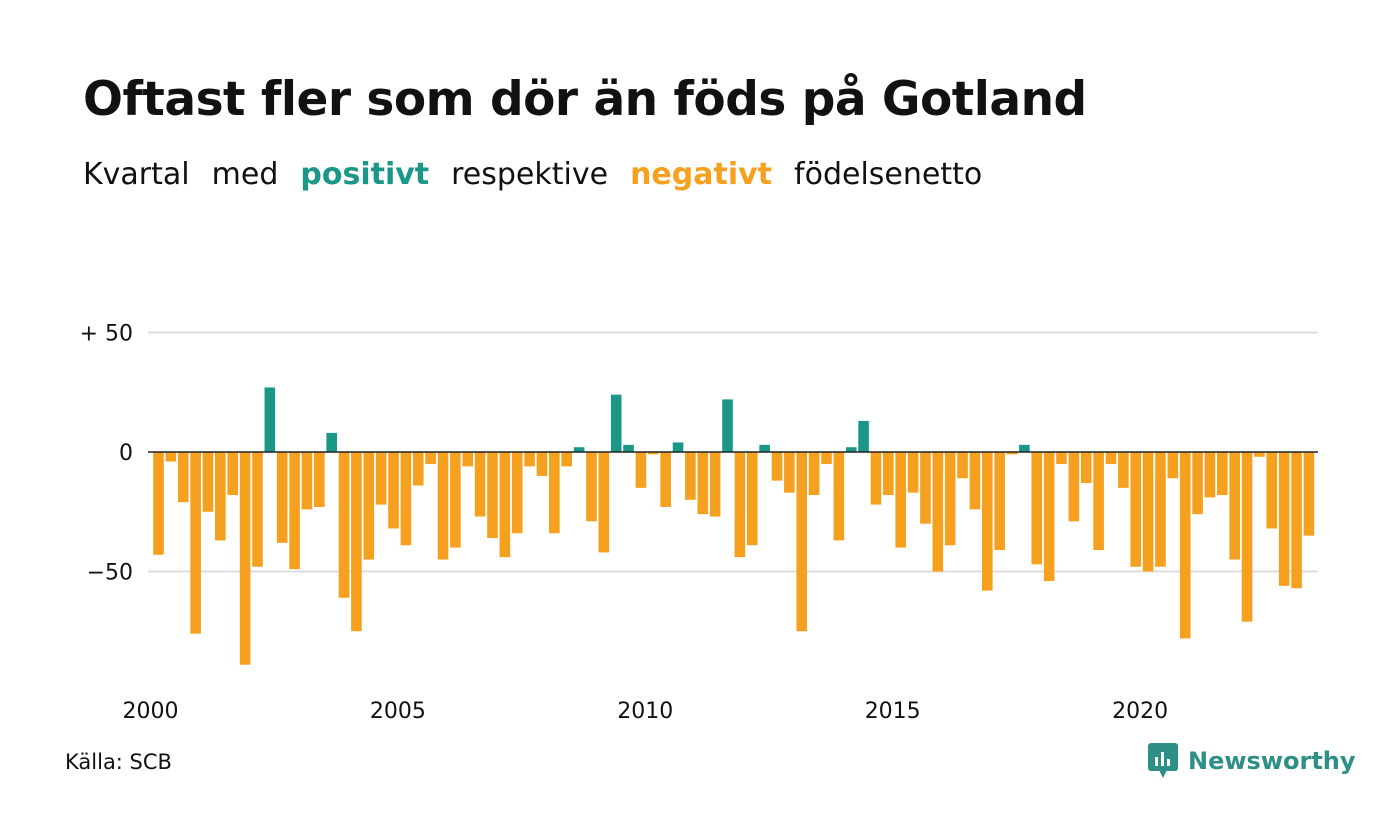 This screenshot has width=1400, height=840. Describe the element at coordinates (1272, 761) in the screenshot. I see `logo-text: Newsworthy` at that location.